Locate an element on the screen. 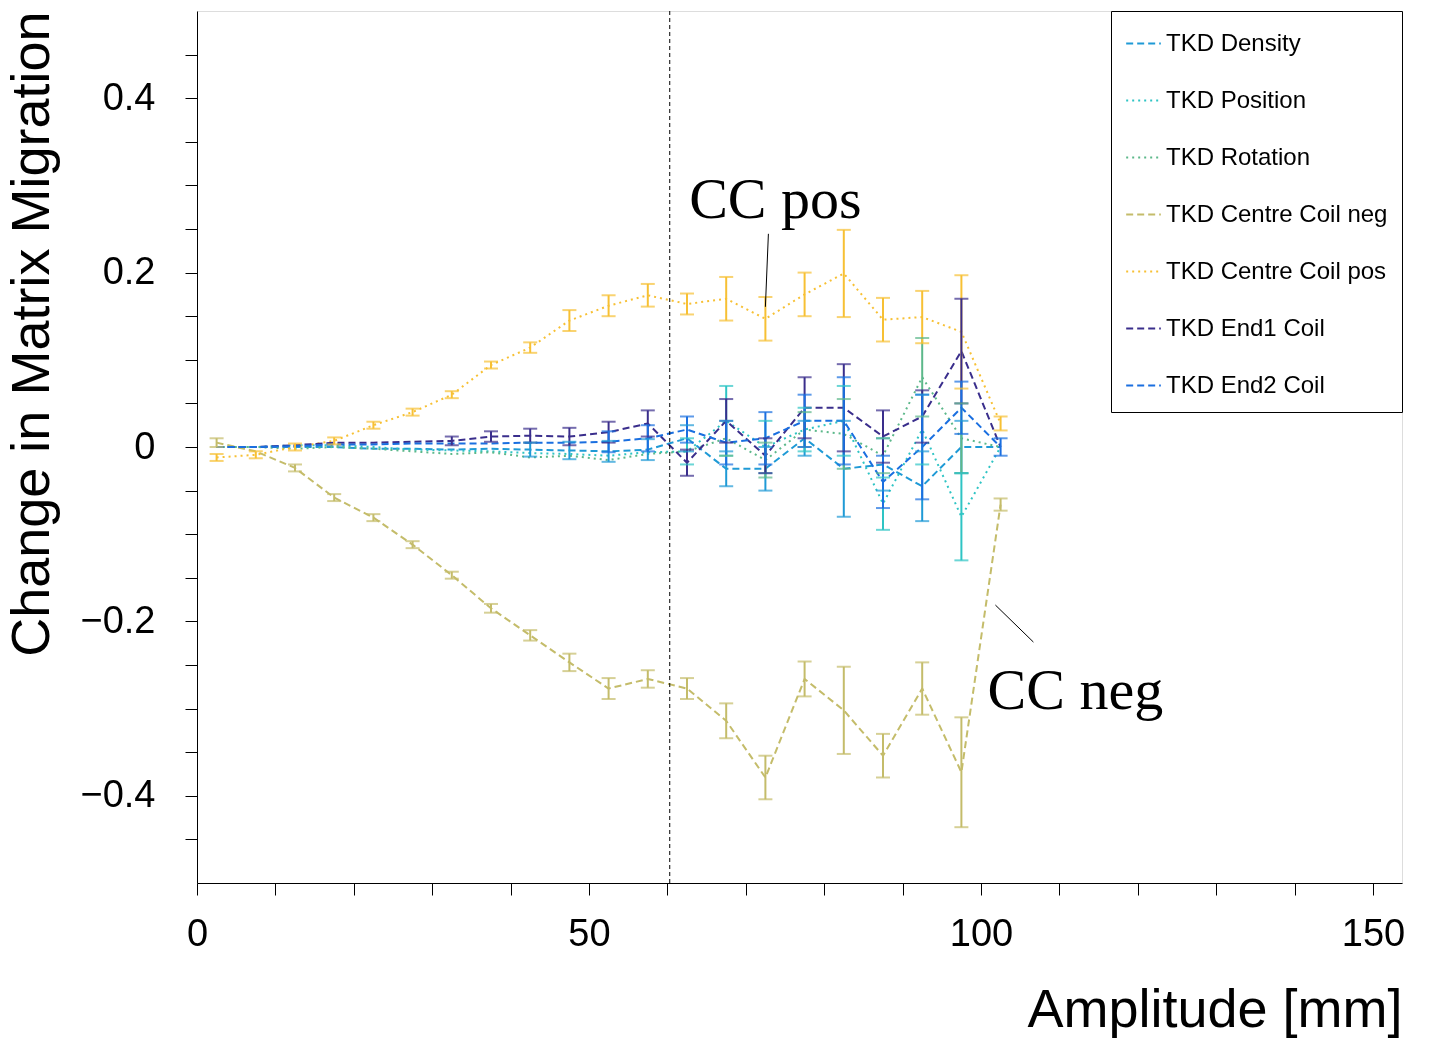 The height and width of the screenshot is (1048, 1447). y-axis-title: Change in Matrix Migration is located at coordinates (30, 334).